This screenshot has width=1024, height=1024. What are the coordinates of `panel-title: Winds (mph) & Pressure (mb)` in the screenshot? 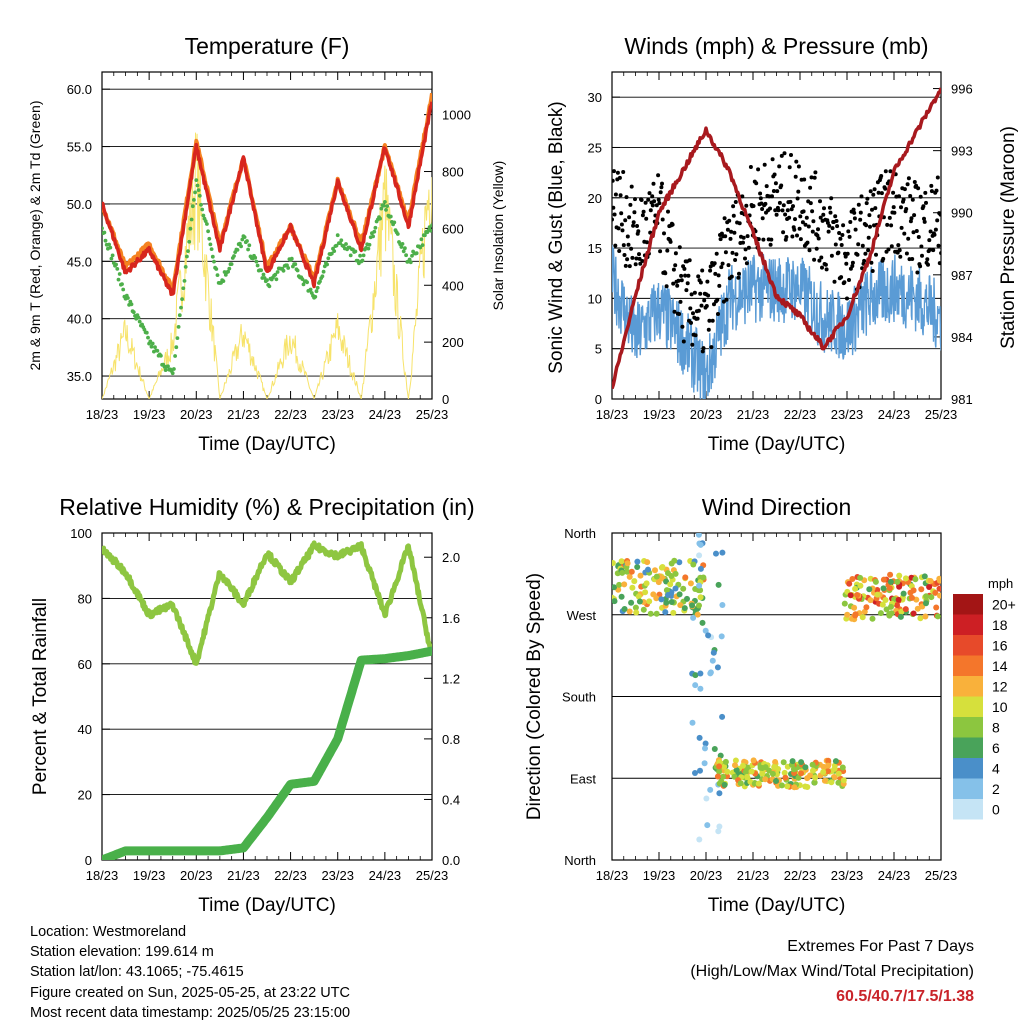 It's located at (776, 46).